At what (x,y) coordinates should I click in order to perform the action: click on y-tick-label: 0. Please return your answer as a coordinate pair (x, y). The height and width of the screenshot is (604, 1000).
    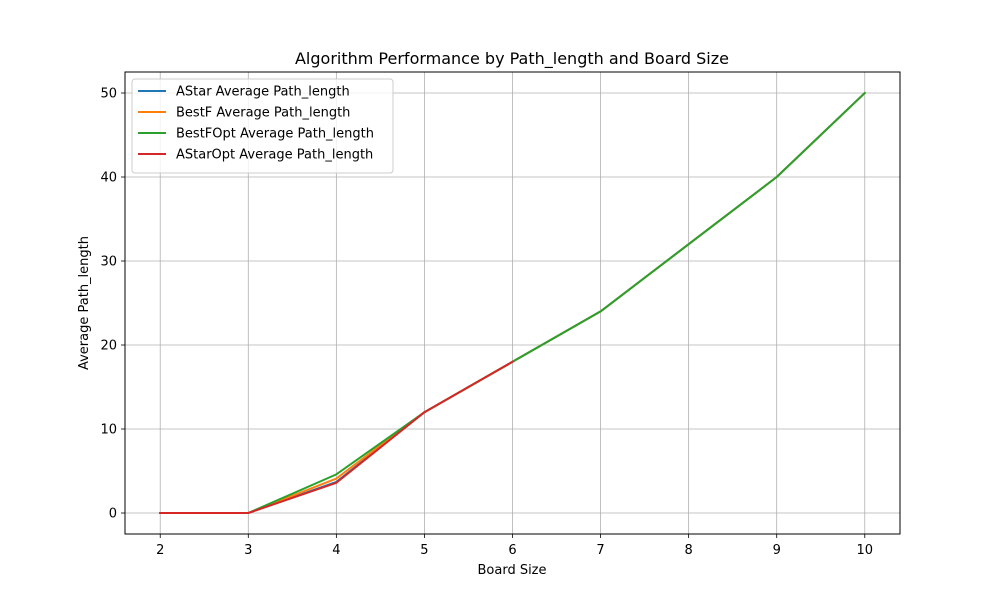
    Looking at the image, I should click on (113, 514).